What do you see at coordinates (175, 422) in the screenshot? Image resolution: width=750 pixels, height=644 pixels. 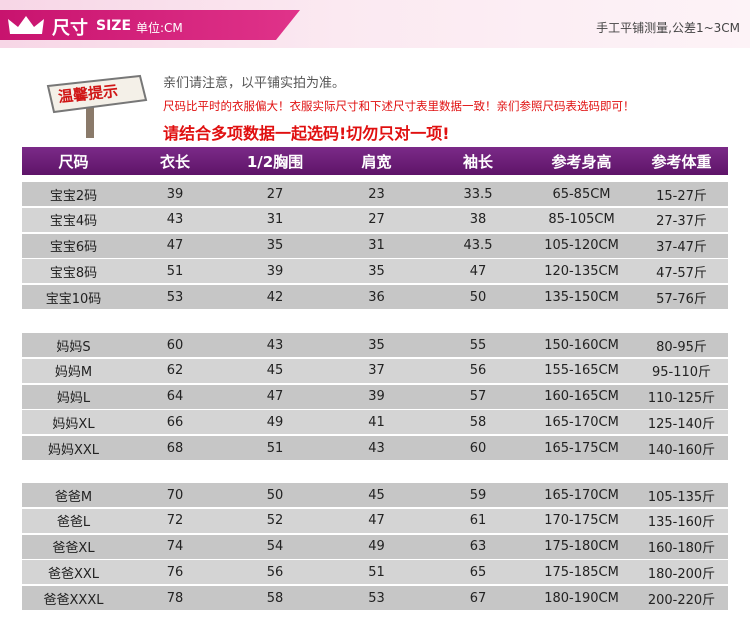 I see `cell: 66` at bounding box center [175, 422].